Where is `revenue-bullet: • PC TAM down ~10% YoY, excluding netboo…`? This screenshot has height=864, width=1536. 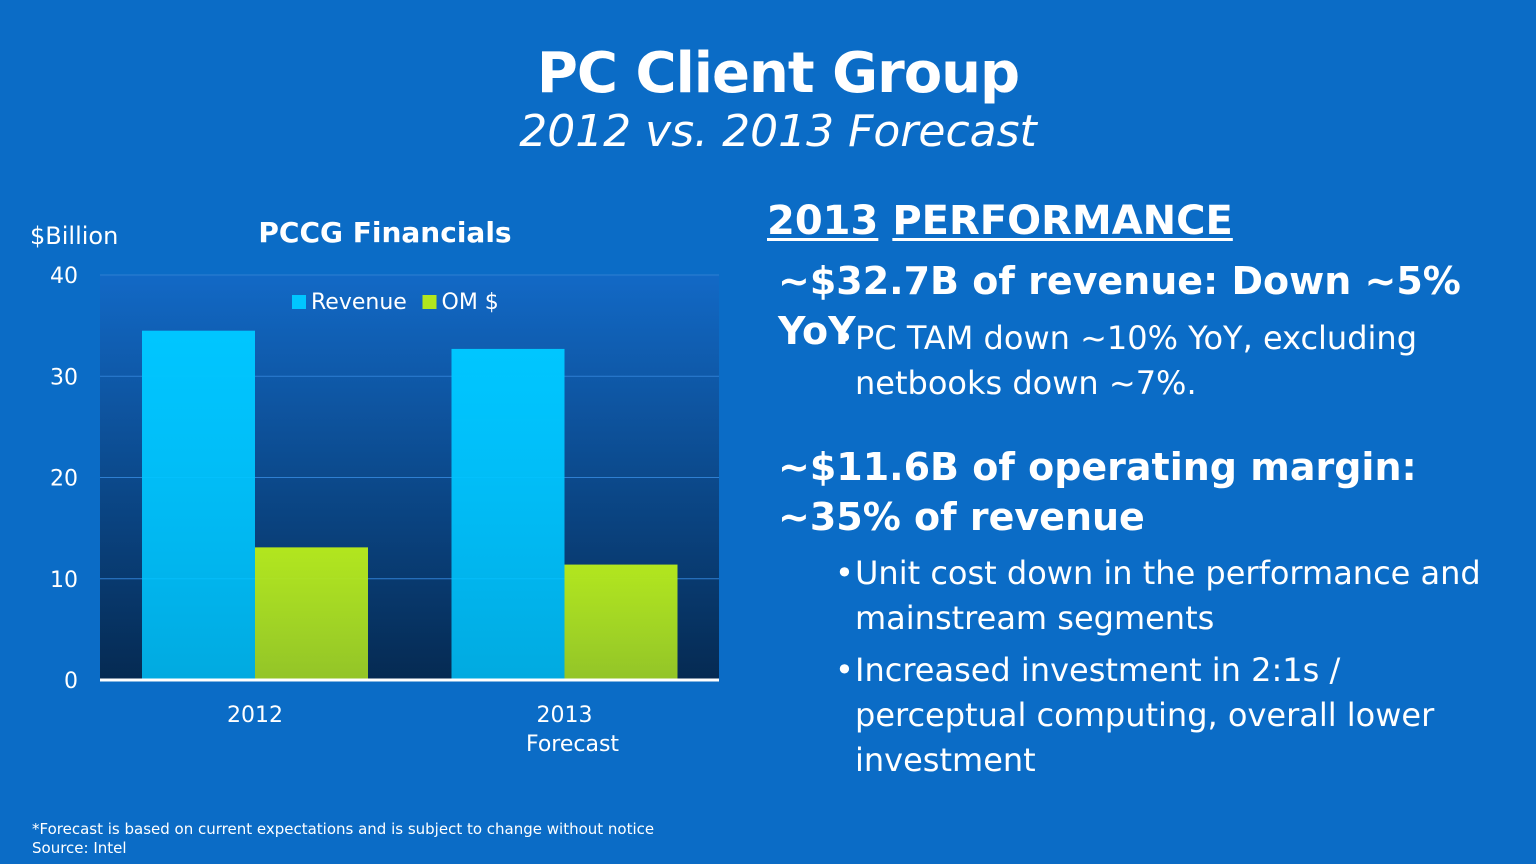
revenue-bullet: • PC TAM down ~10% YoY, excluding netboo… is located at coordinates (1175, 361).